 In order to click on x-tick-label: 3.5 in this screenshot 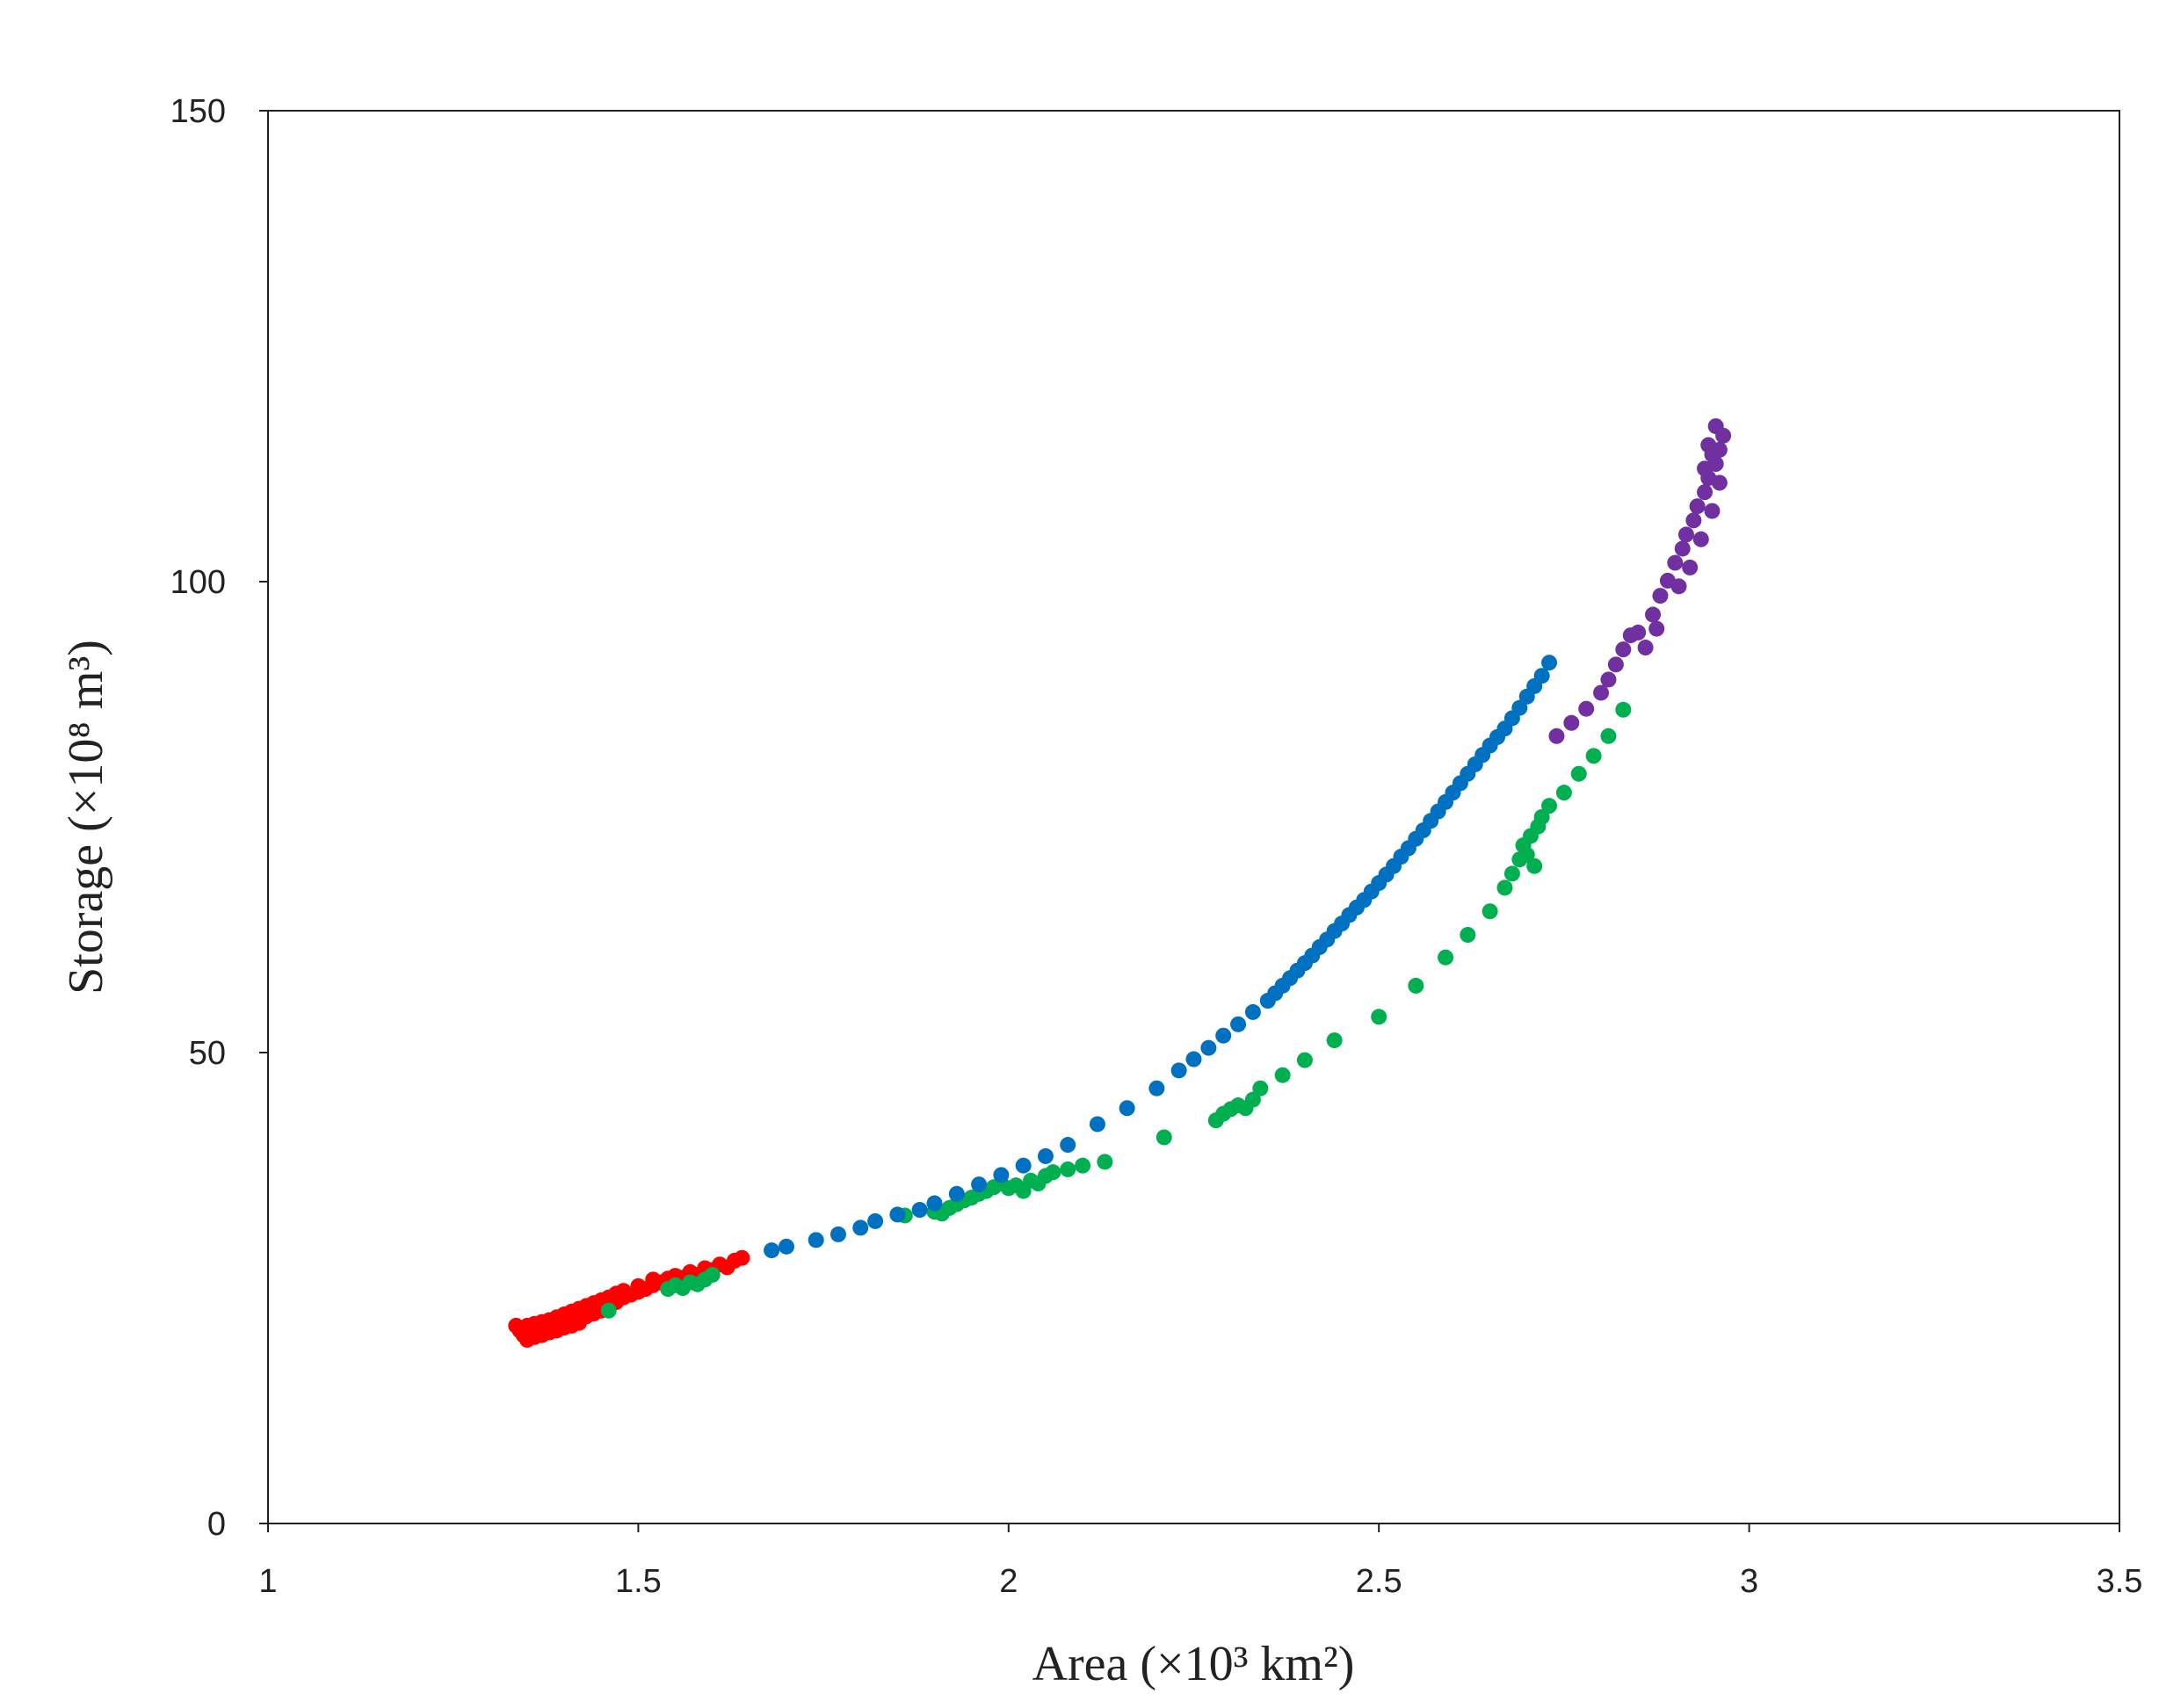, I will do `click(2120, 1581)`.